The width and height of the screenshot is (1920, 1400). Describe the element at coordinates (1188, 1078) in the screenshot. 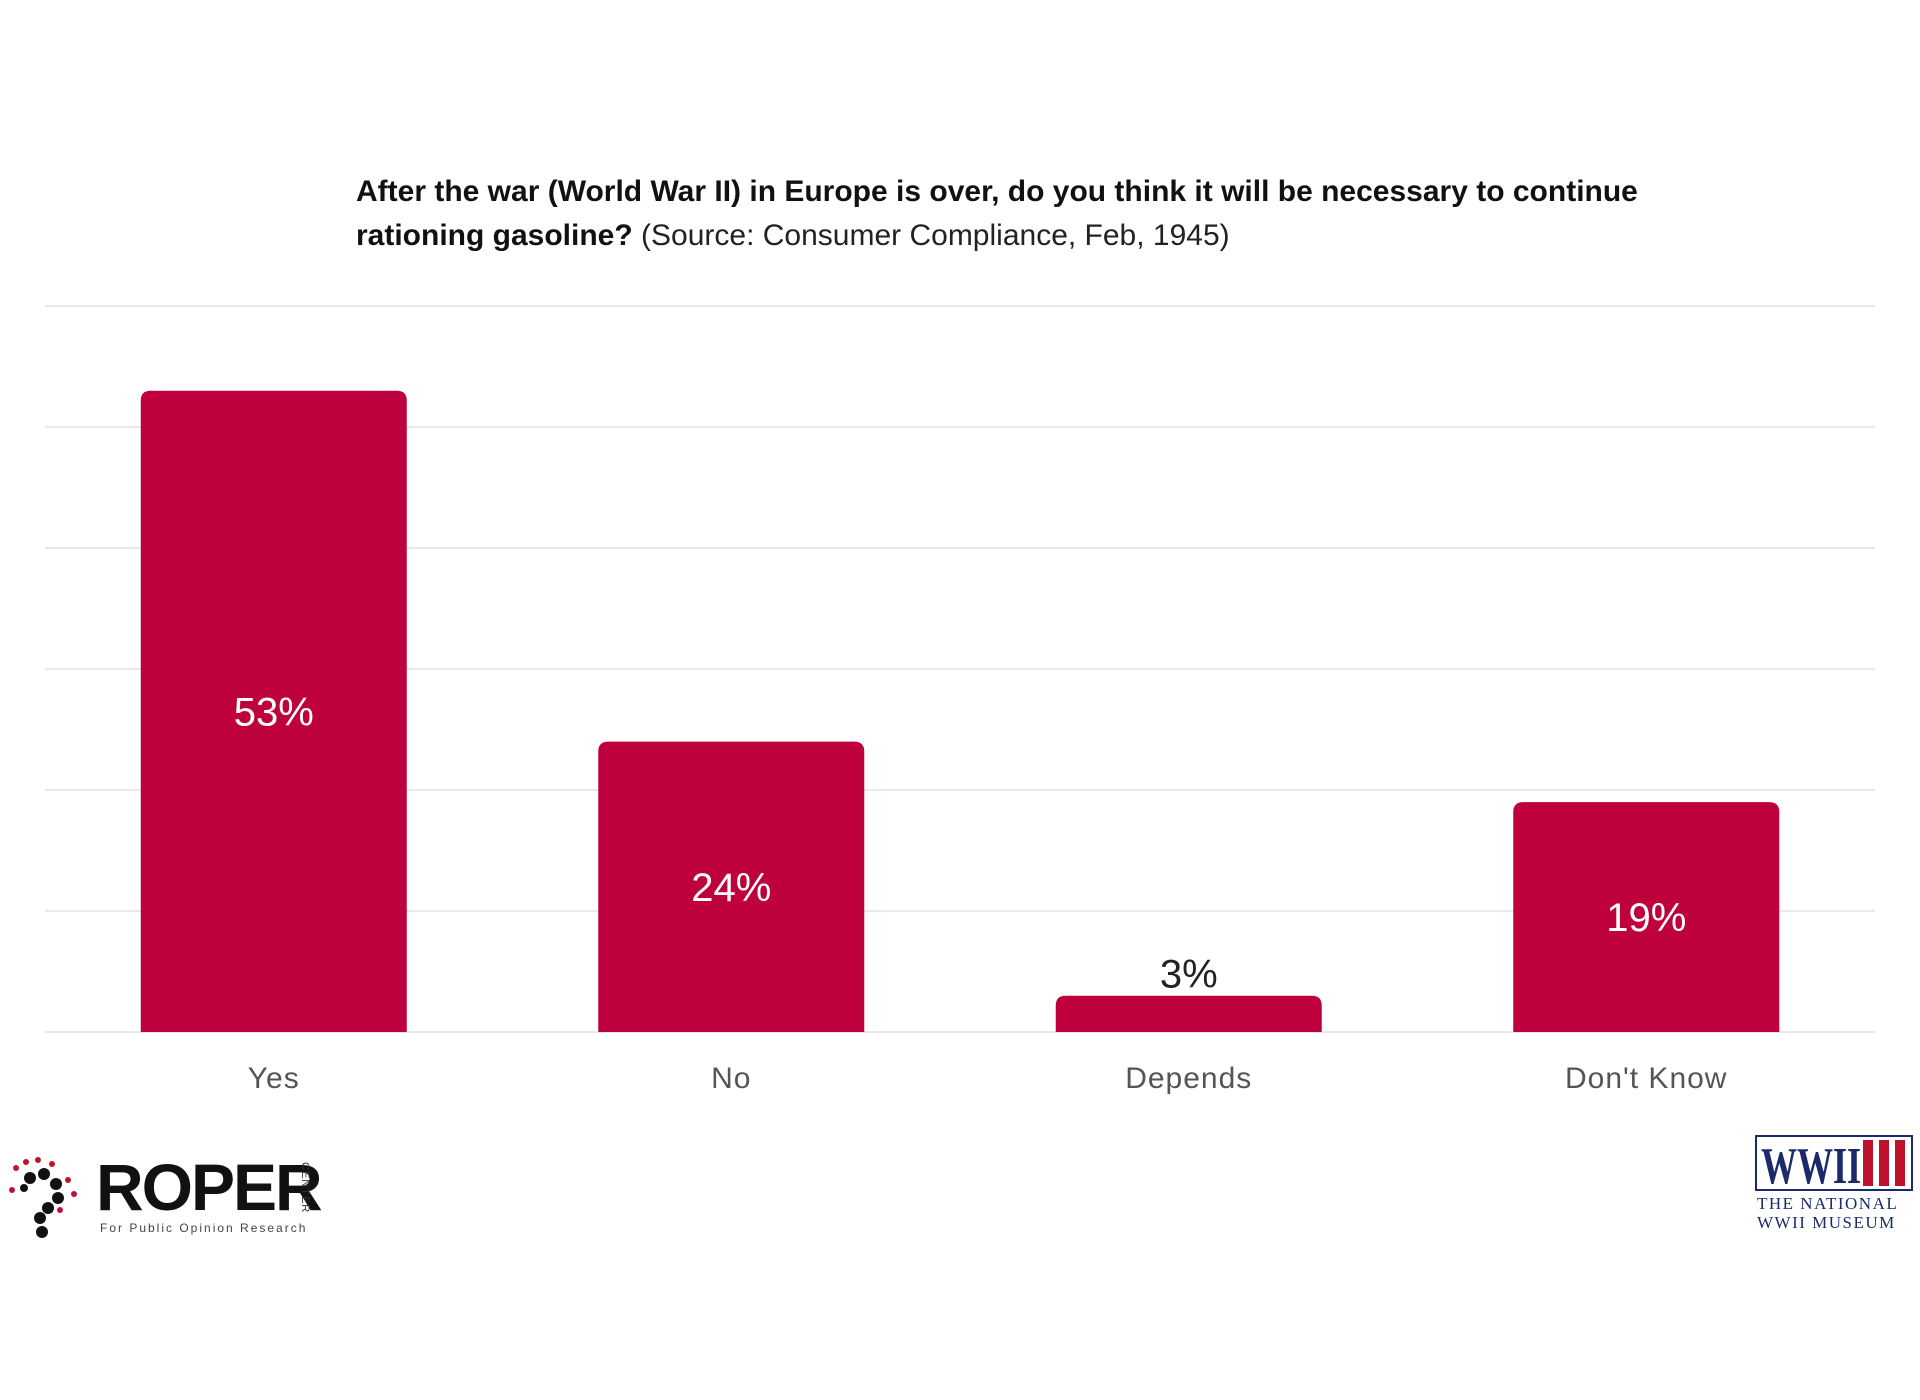

I see `category-label: Depends` at that location.